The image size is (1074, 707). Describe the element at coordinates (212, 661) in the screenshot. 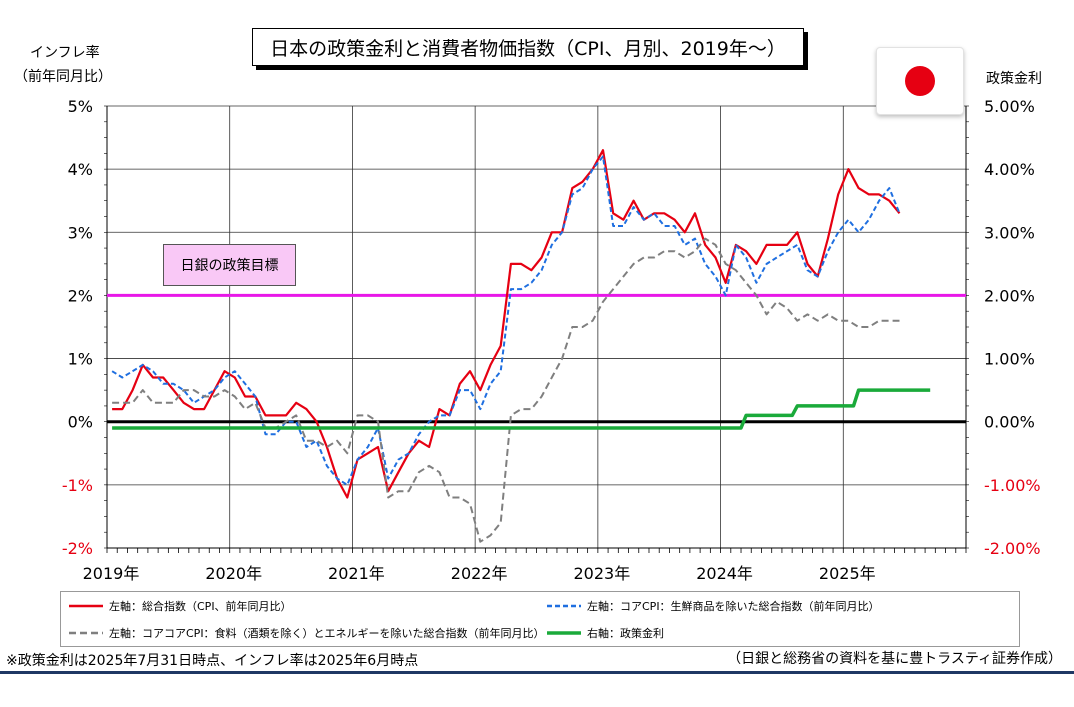

I see `footnote: ※政策金利は2025年7月31日時点、インフレ率は2025年6月時点` at that location.